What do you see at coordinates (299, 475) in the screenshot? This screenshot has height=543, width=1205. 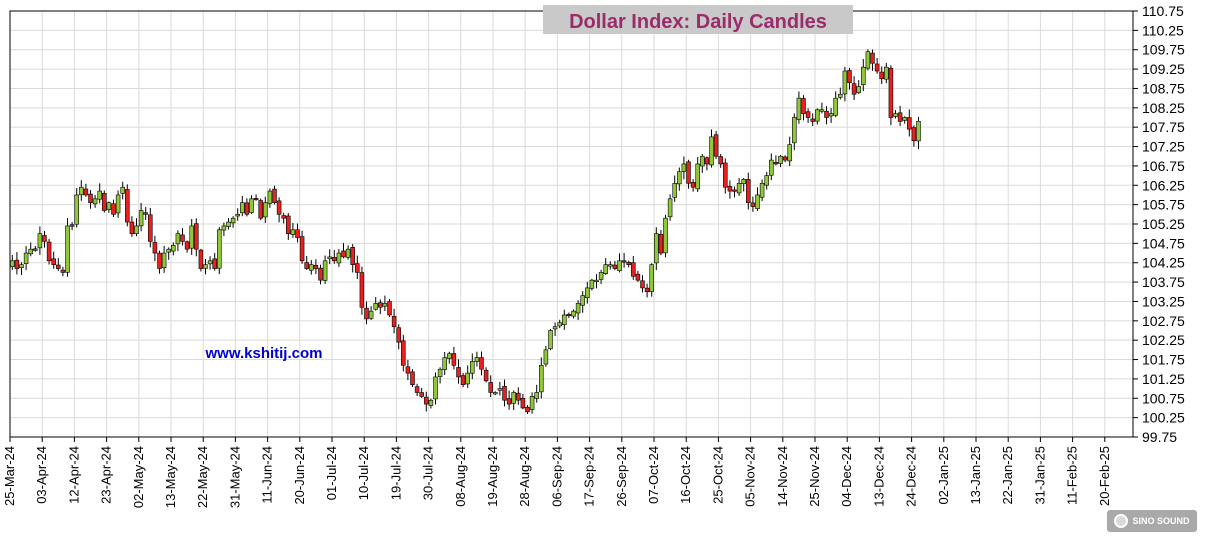 I see `x-tick-label: 20-Jun-24` at bounding box center [299, 475].